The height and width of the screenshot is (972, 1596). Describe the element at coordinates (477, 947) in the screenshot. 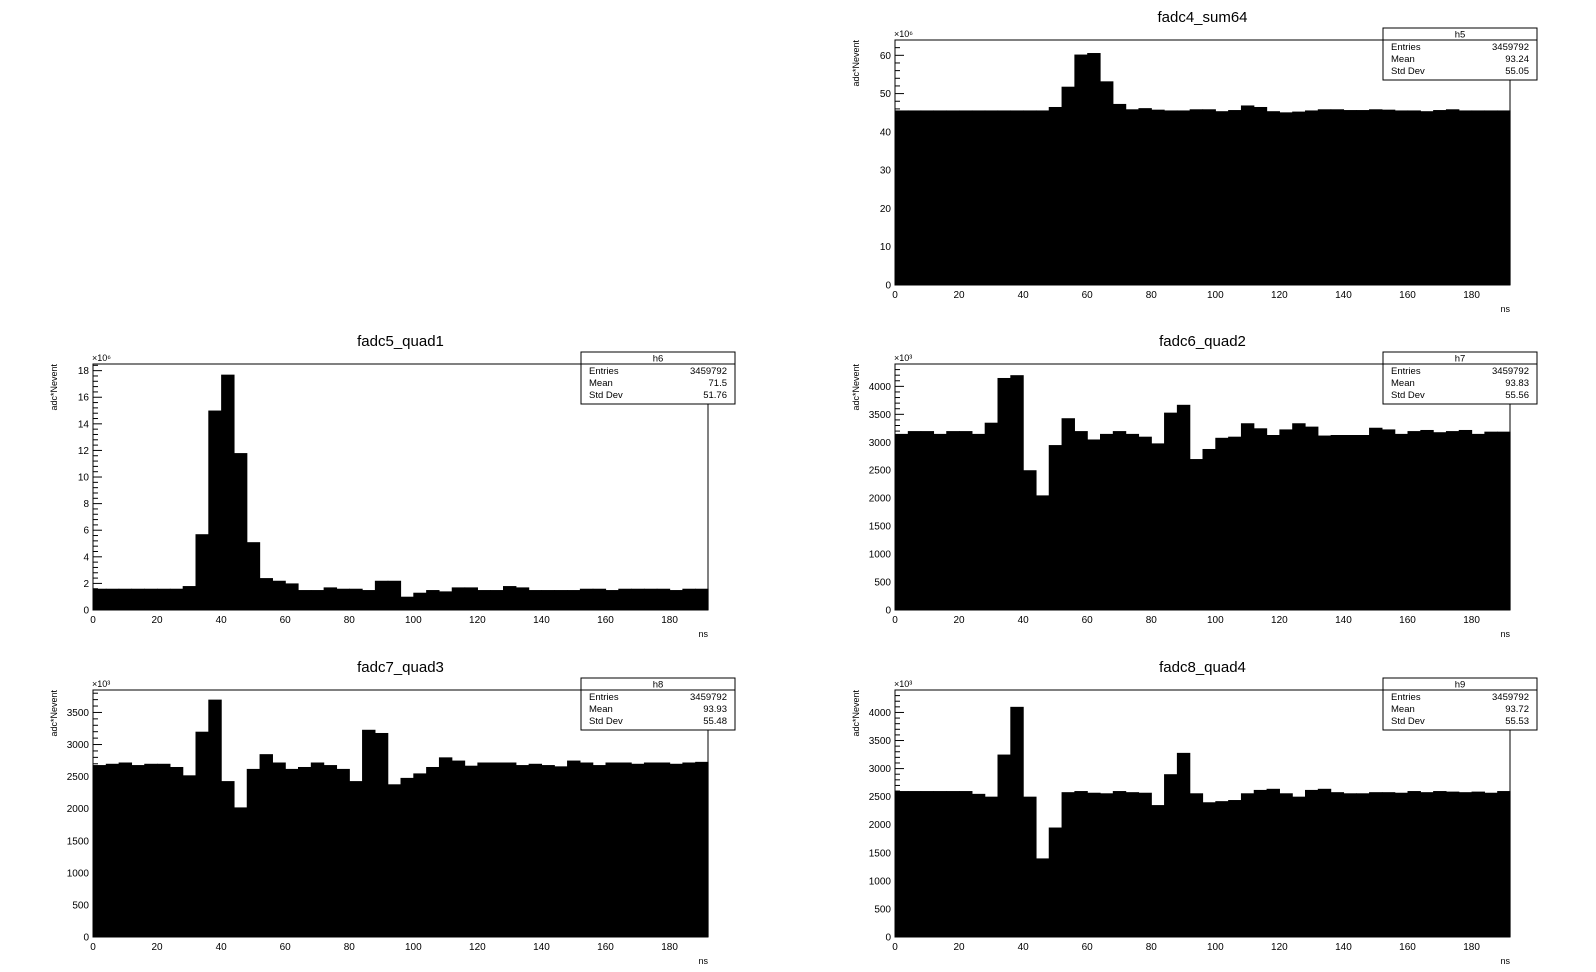

I see `x-tick-label: 120` at that location.